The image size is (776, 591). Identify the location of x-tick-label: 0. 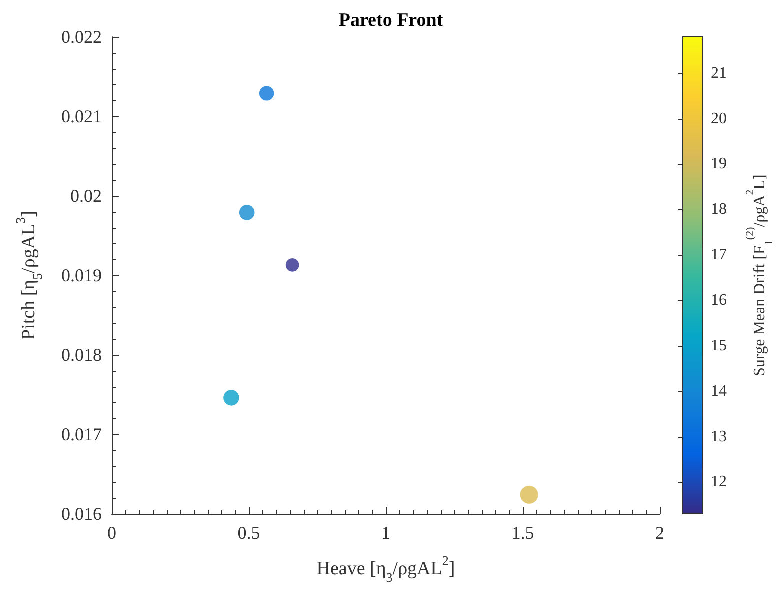
(112, 533).